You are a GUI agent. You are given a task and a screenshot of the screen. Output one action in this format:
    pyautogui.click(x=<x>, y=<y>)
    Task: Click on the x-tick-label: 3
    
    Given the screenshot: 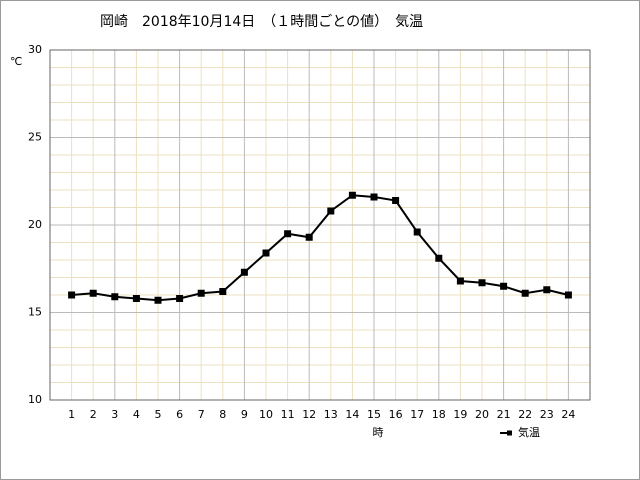 What is the action you would take?
    pyautogui.click(x=114, y=414)
    